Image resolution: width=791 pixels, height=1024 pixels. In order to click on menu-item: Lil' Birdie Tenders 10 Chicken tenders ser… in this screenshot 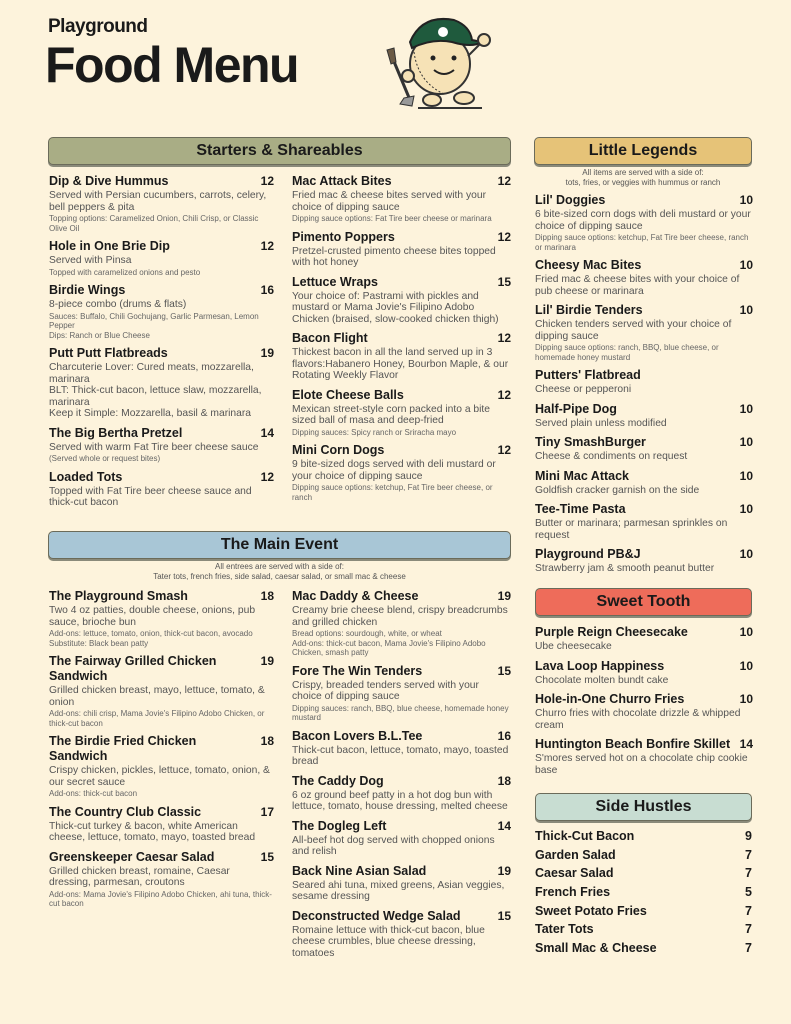, I will do `click(644, 332)`.